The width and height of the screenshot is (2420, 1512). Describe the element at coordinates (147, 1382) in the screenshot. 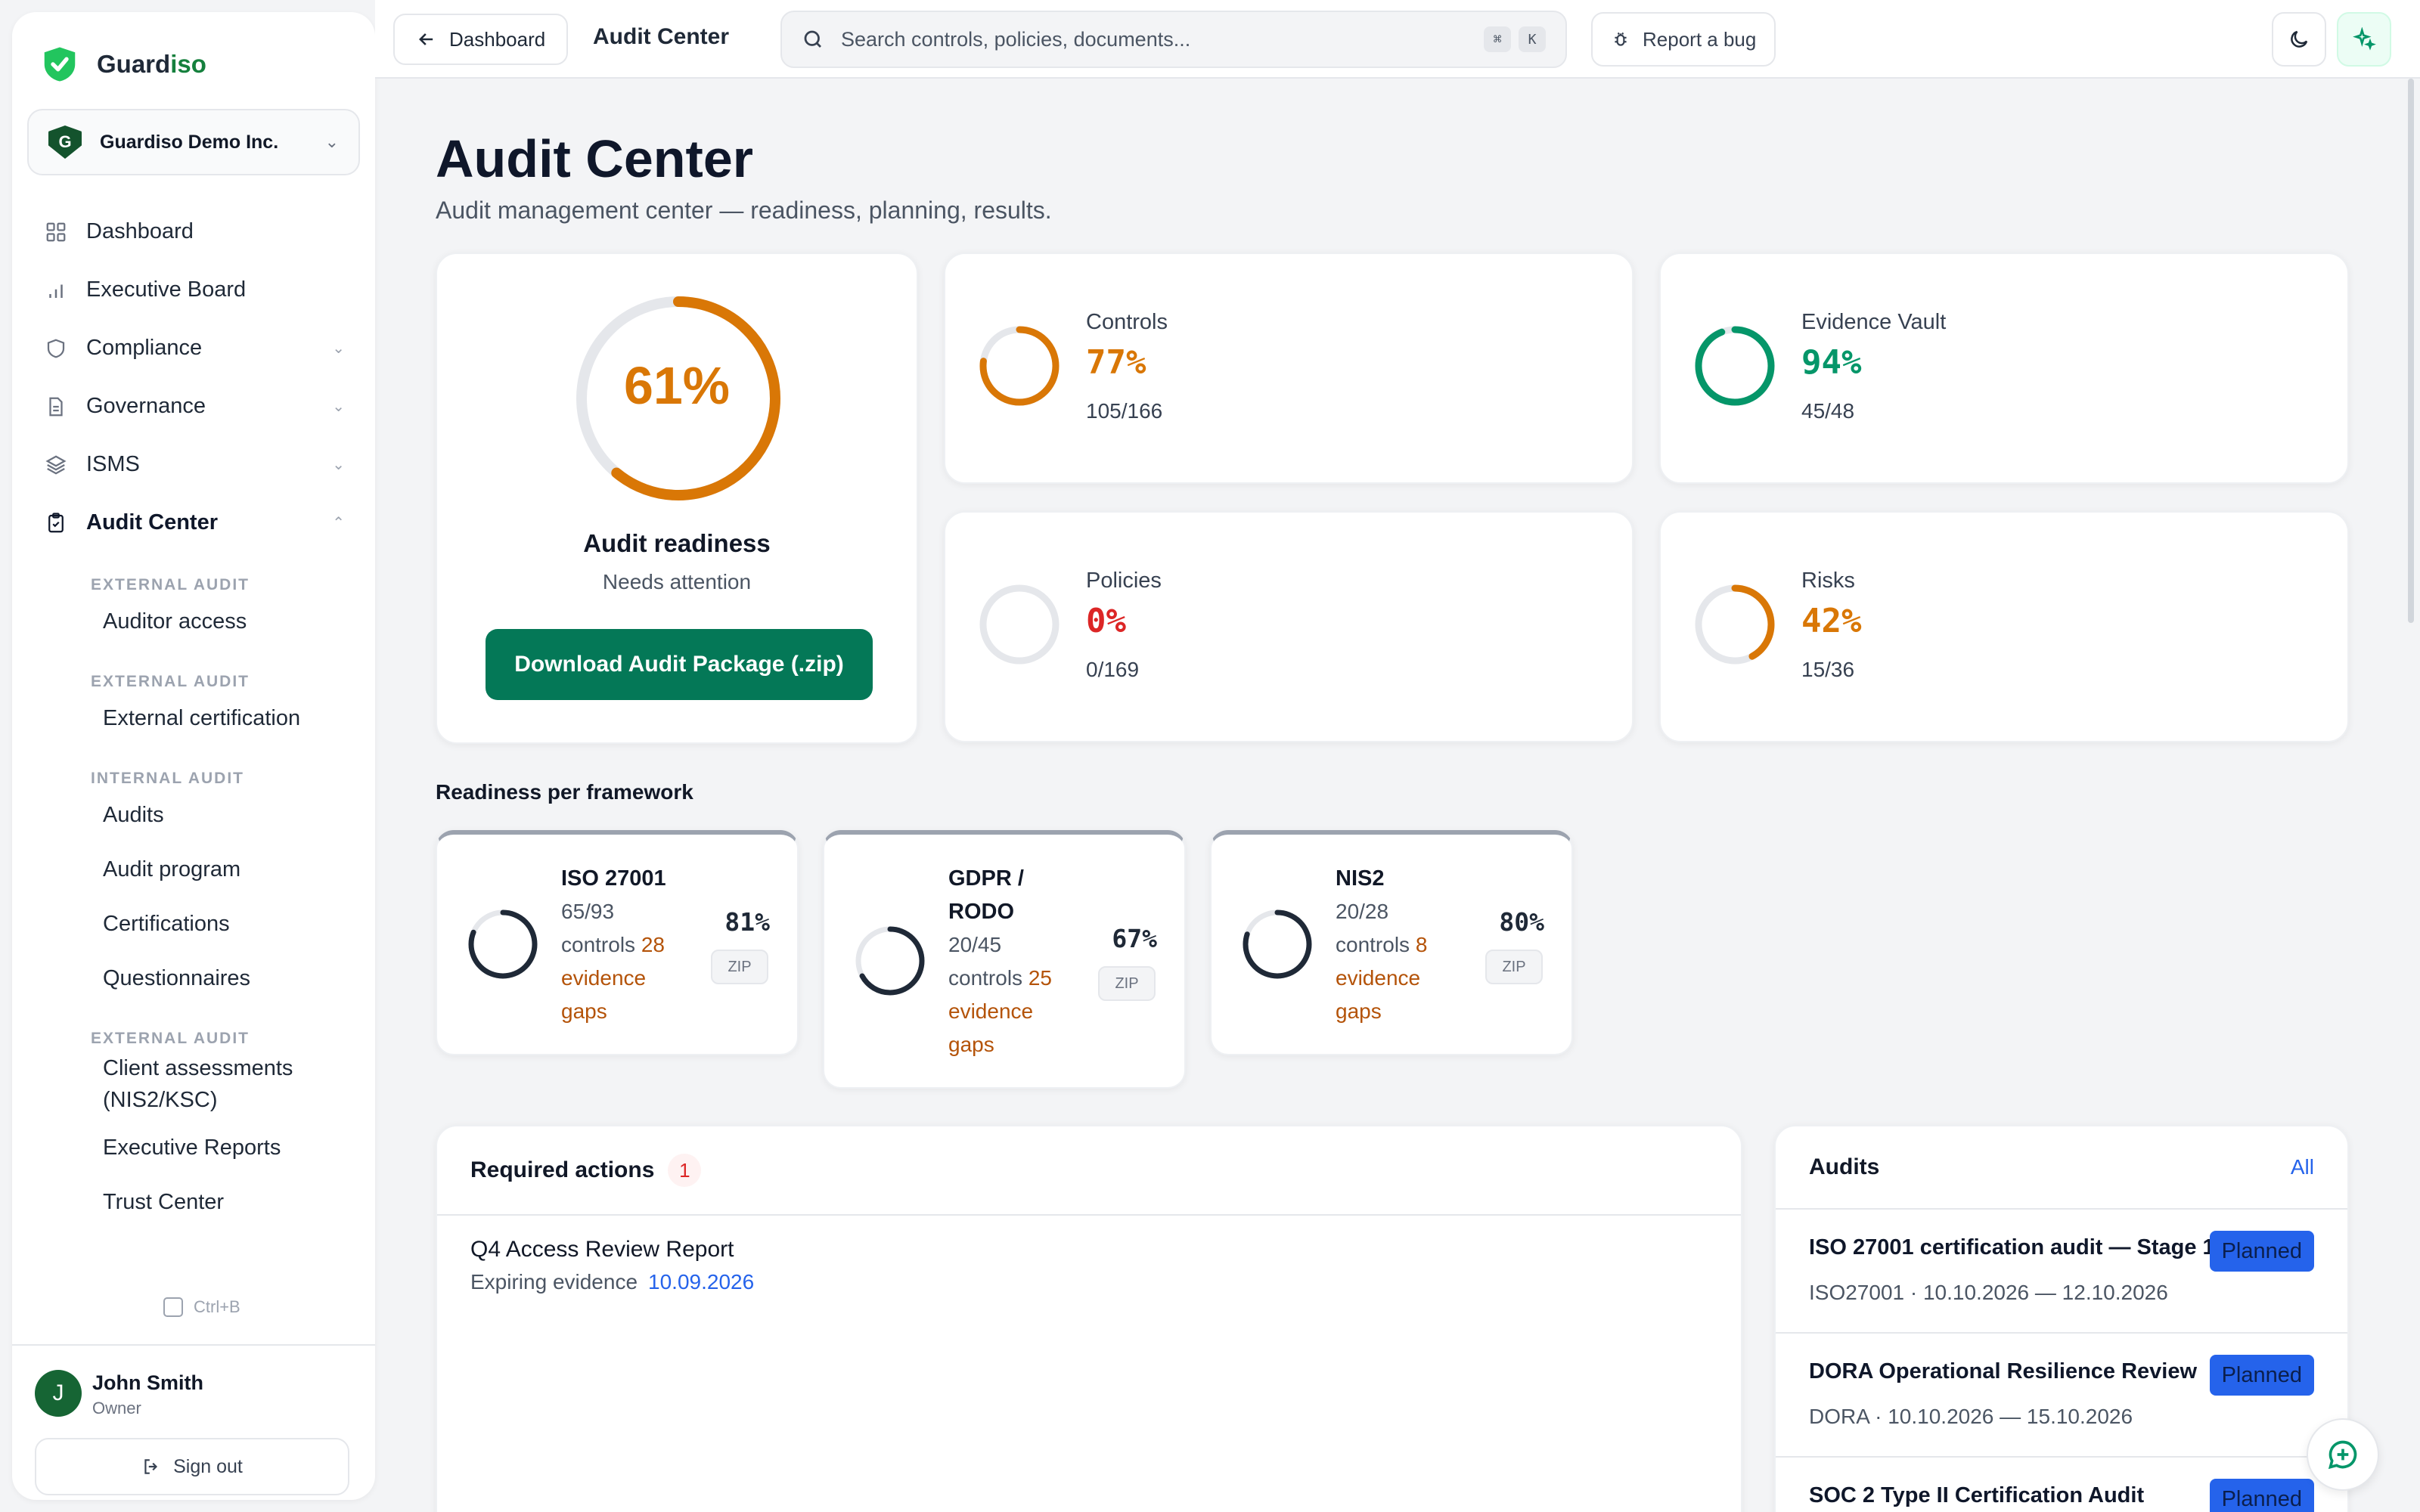

I see `user-name: John Smith` at that location.